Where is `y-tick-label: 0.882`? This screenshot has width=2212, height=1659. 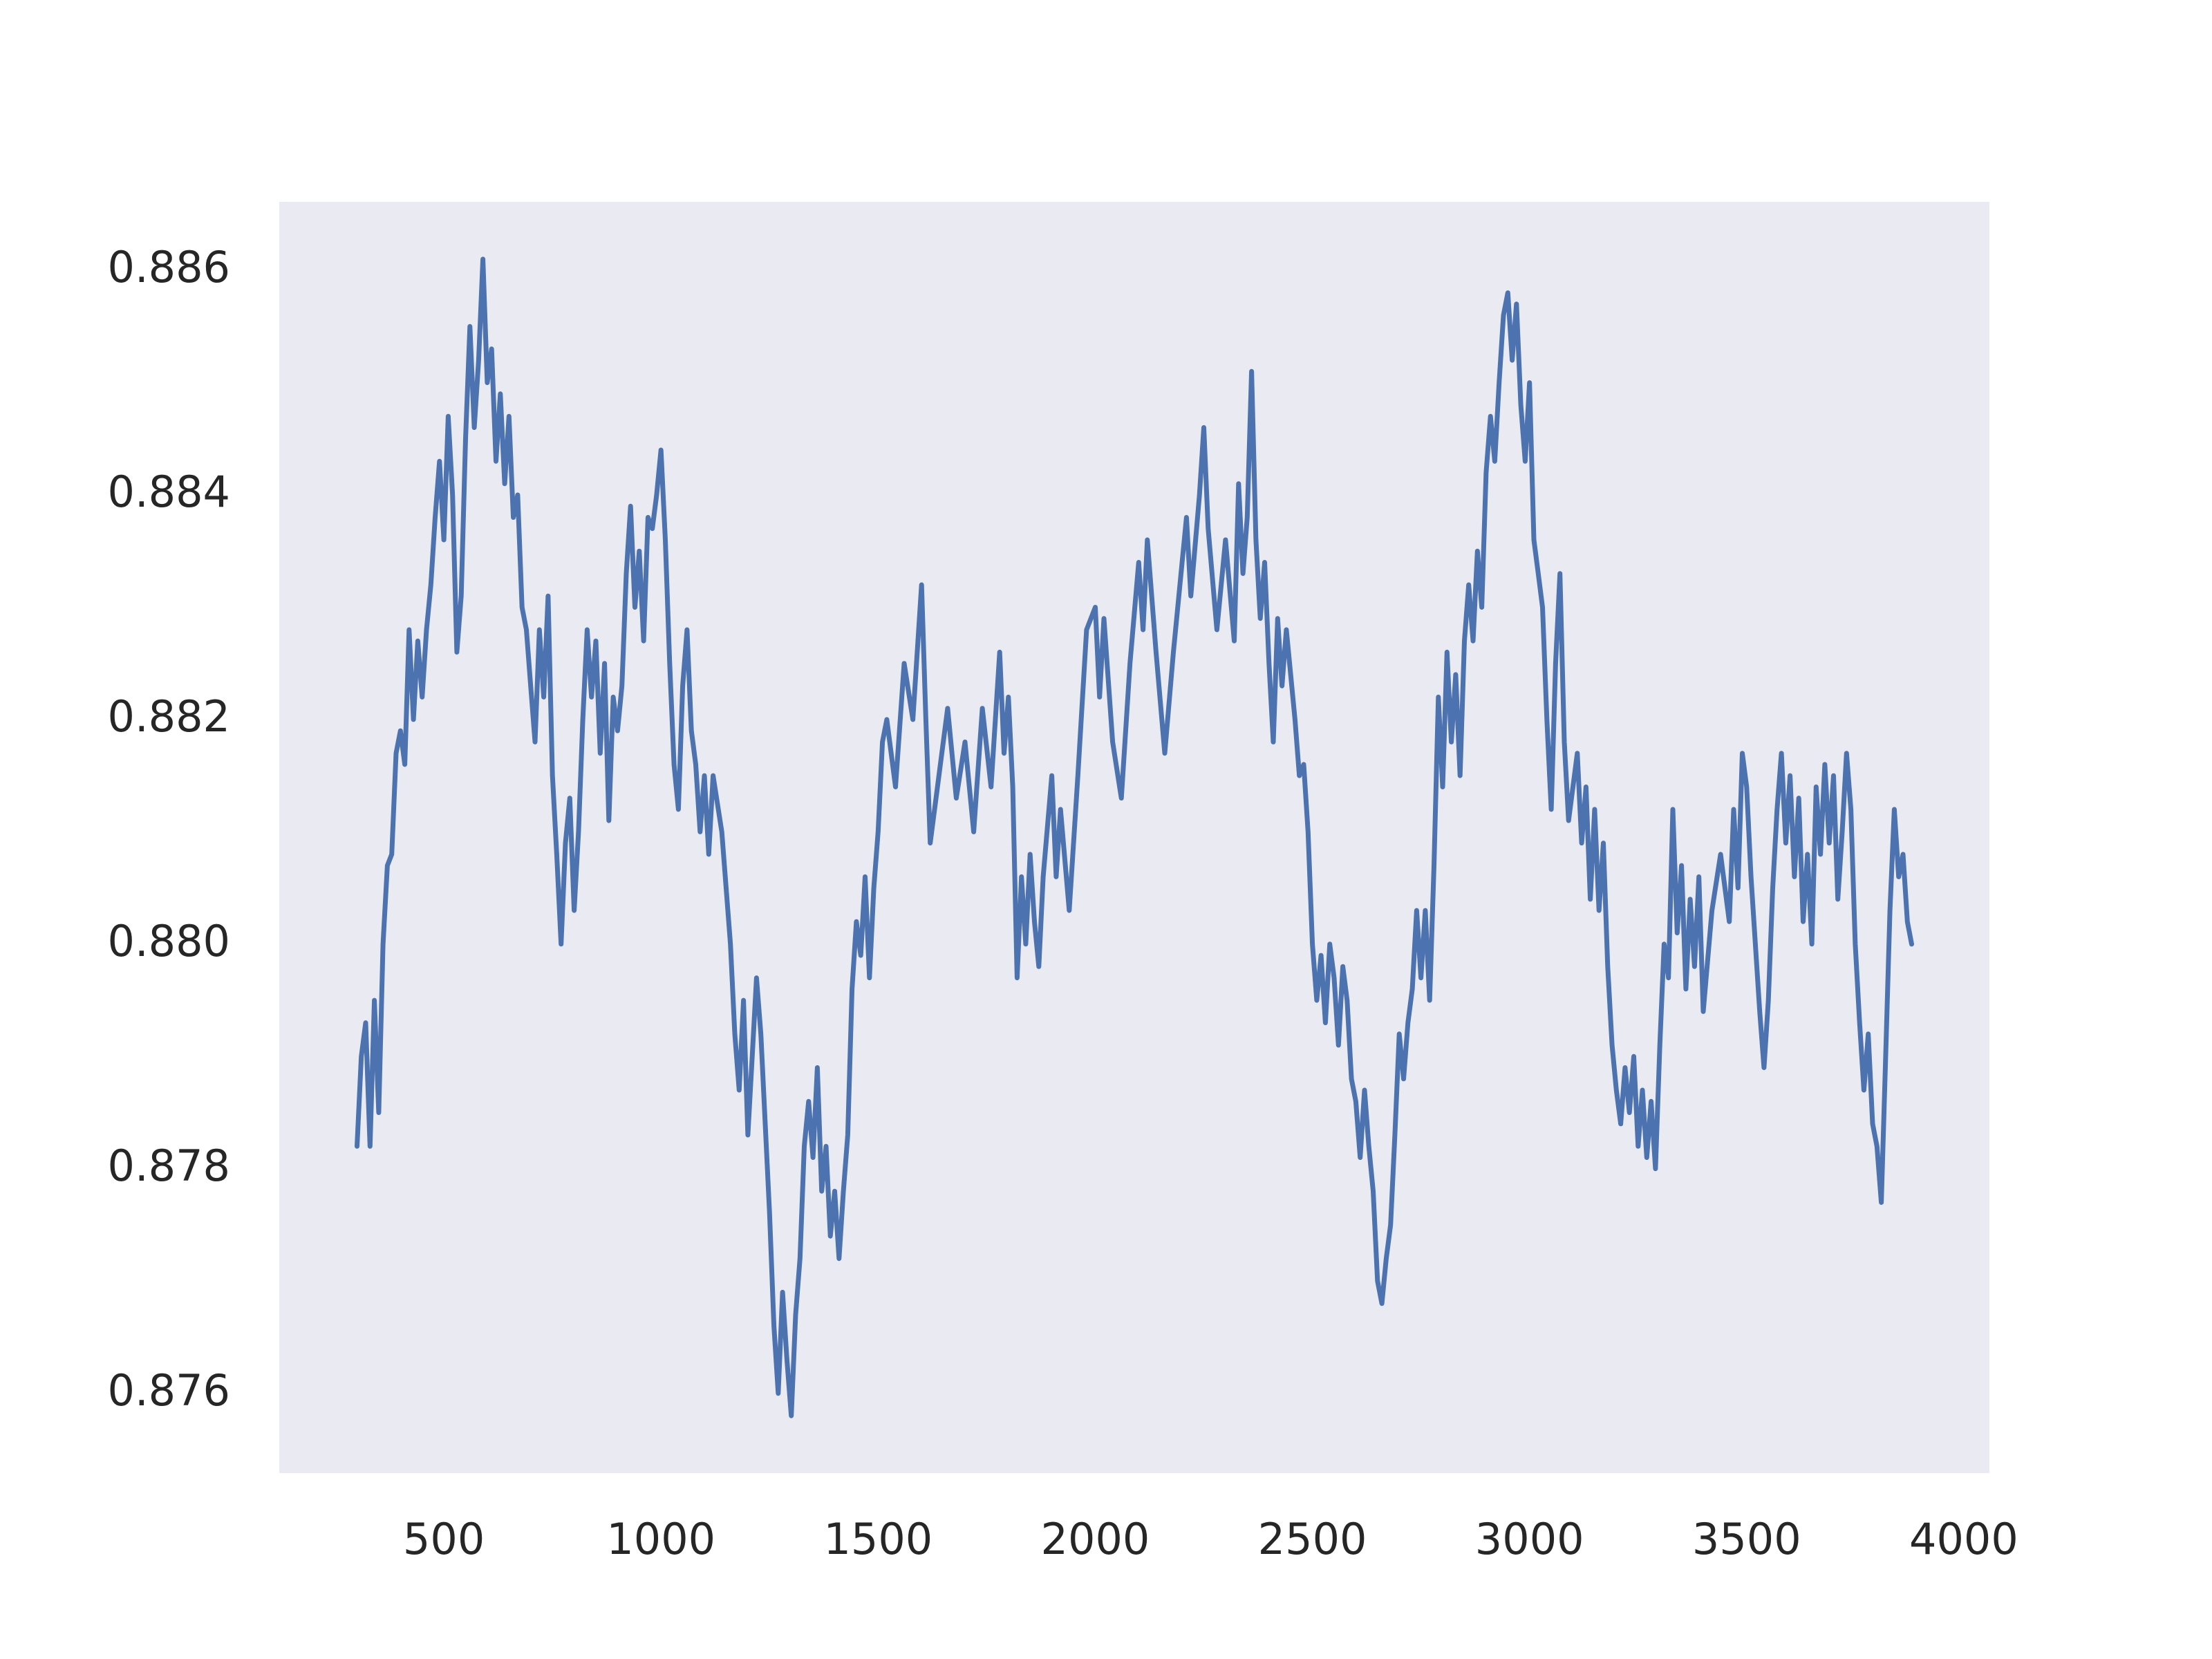 y-tick-label: 0.882 is located at coordinates (169, 716).